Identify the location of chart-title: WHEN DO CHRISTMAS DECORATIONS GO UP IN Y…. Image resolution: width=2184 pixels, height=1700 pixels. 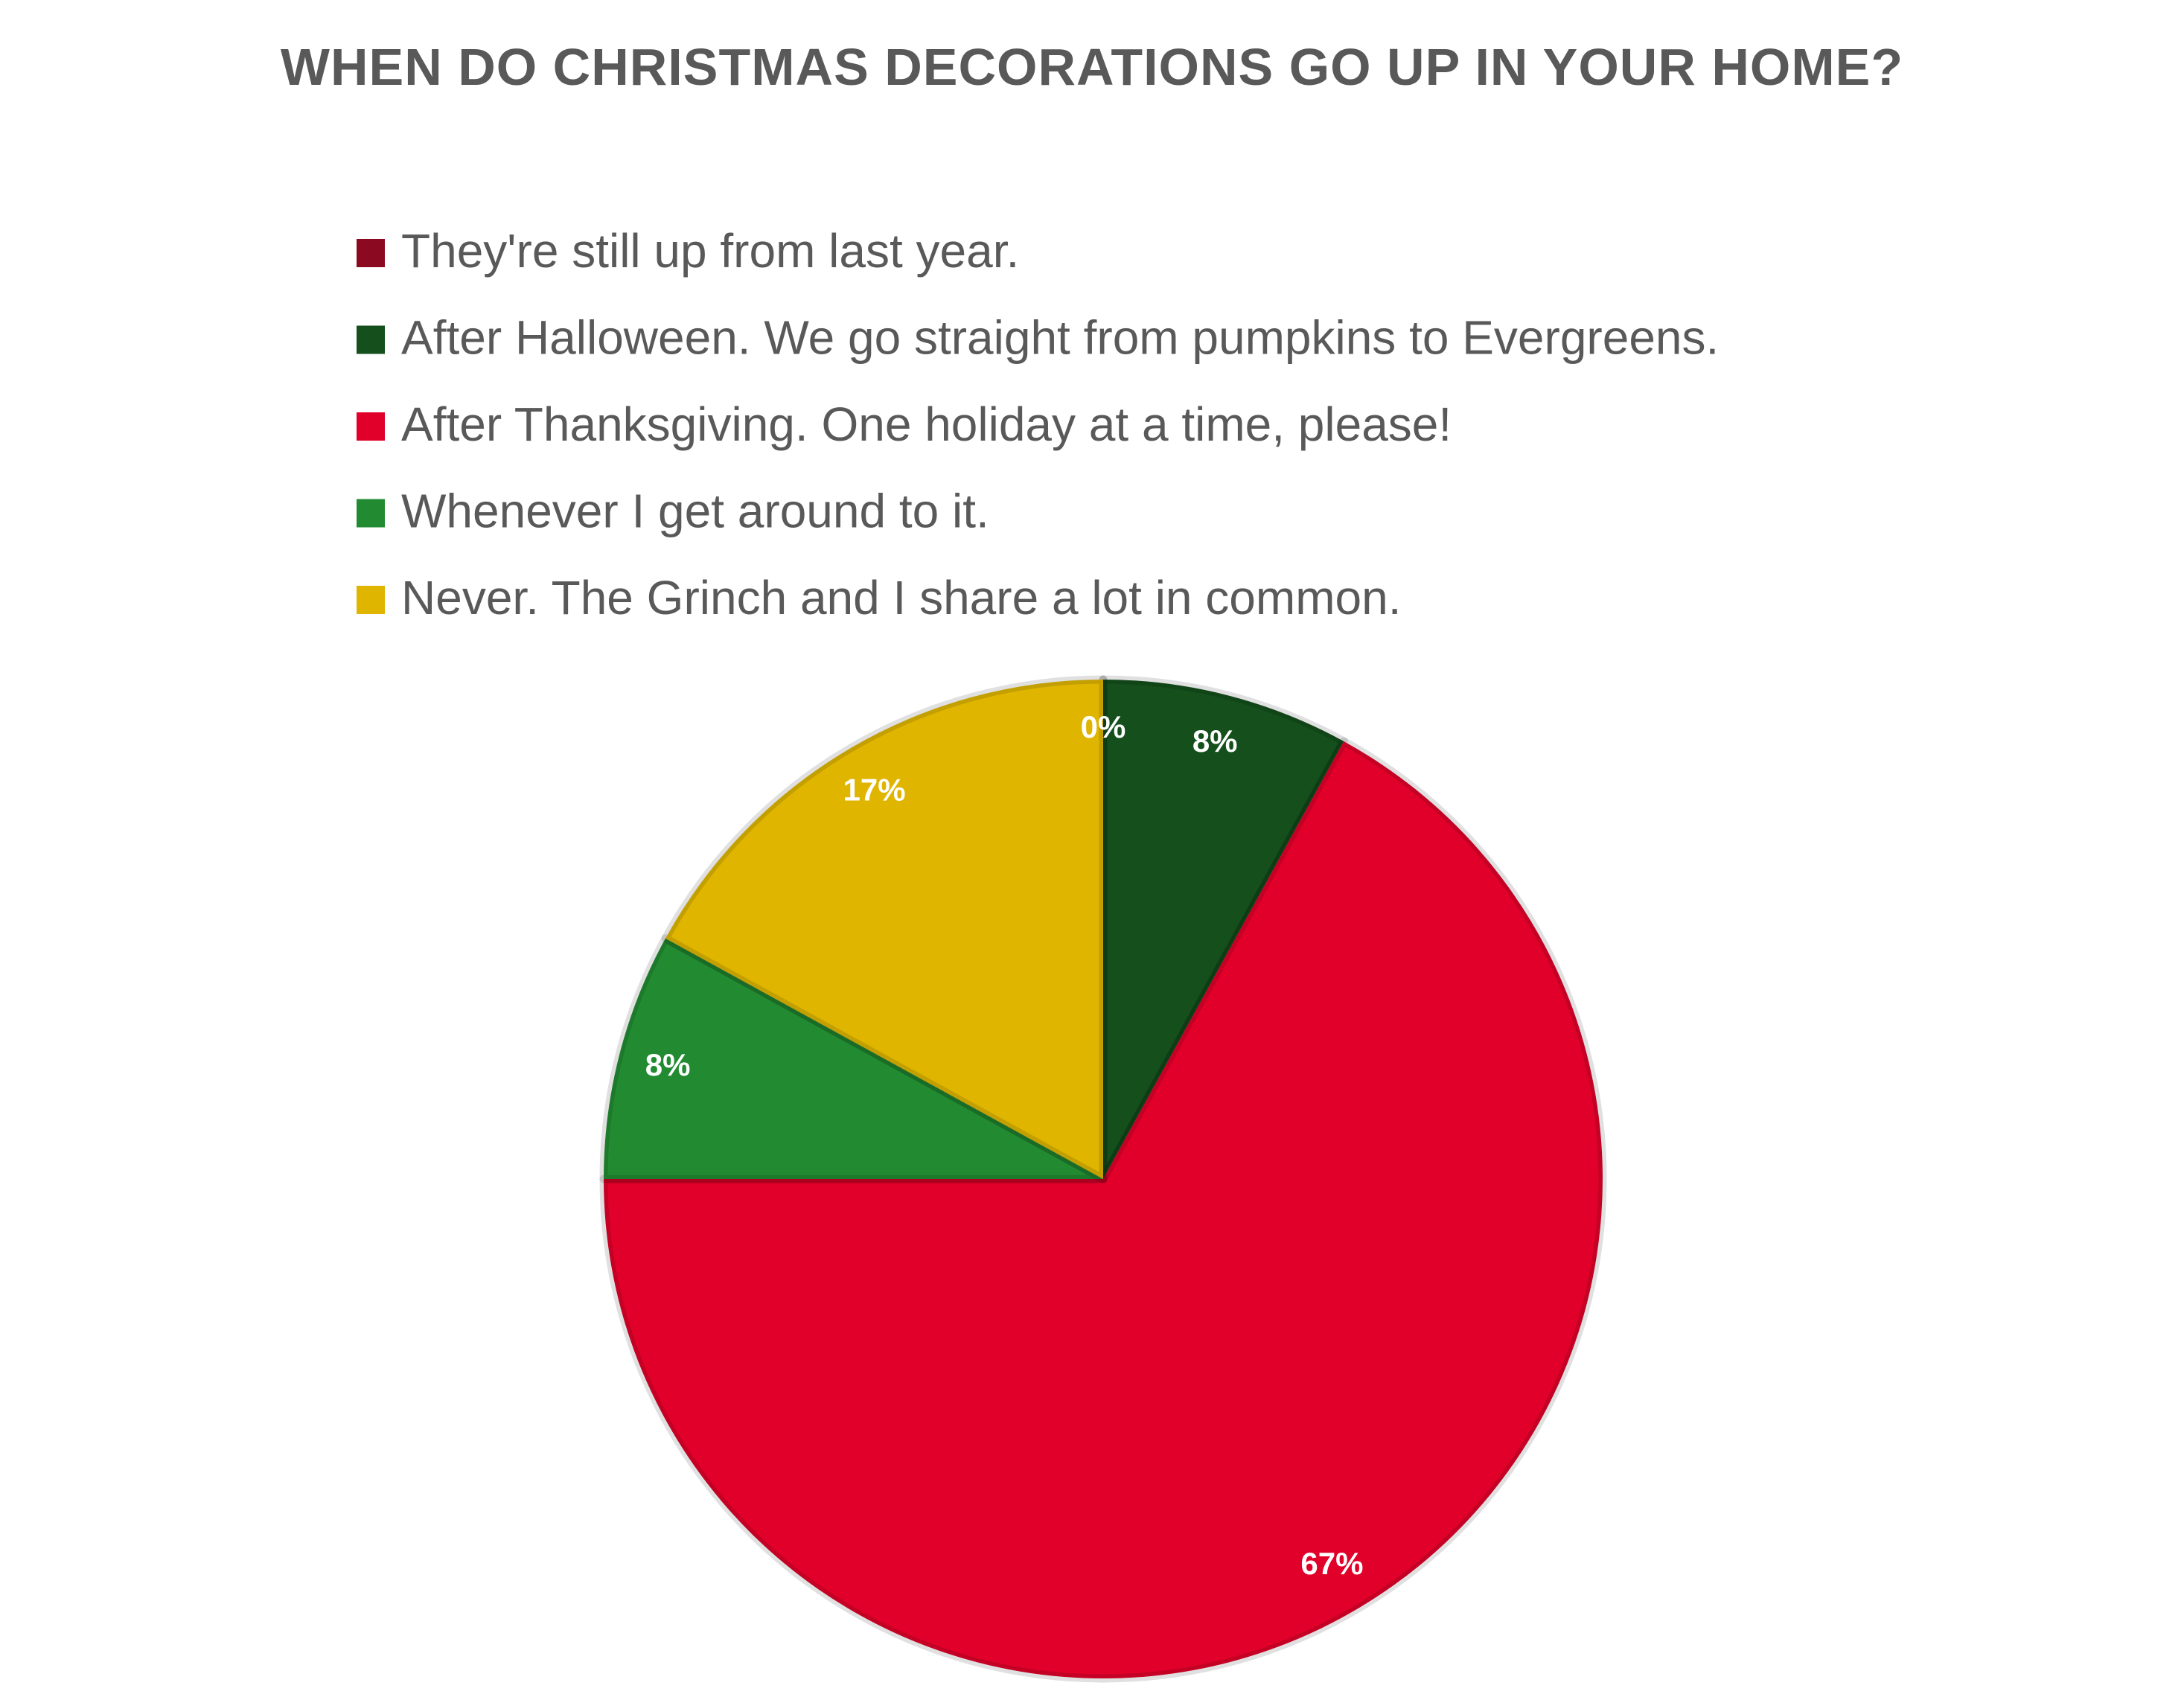
(1092, 67).